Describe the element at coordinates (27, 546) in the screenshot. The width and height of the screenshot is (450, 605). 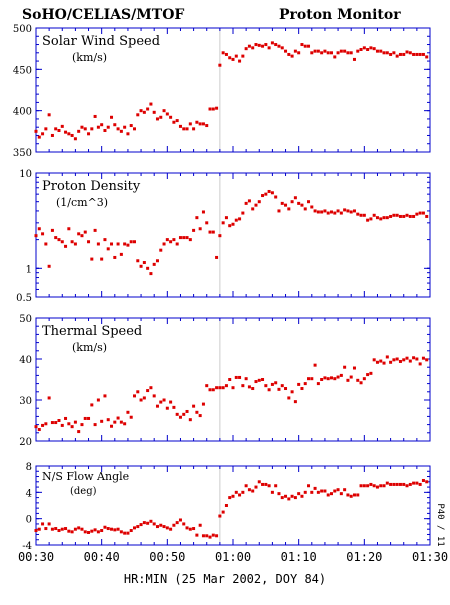
I see `y-tick-label: -4` at that location.